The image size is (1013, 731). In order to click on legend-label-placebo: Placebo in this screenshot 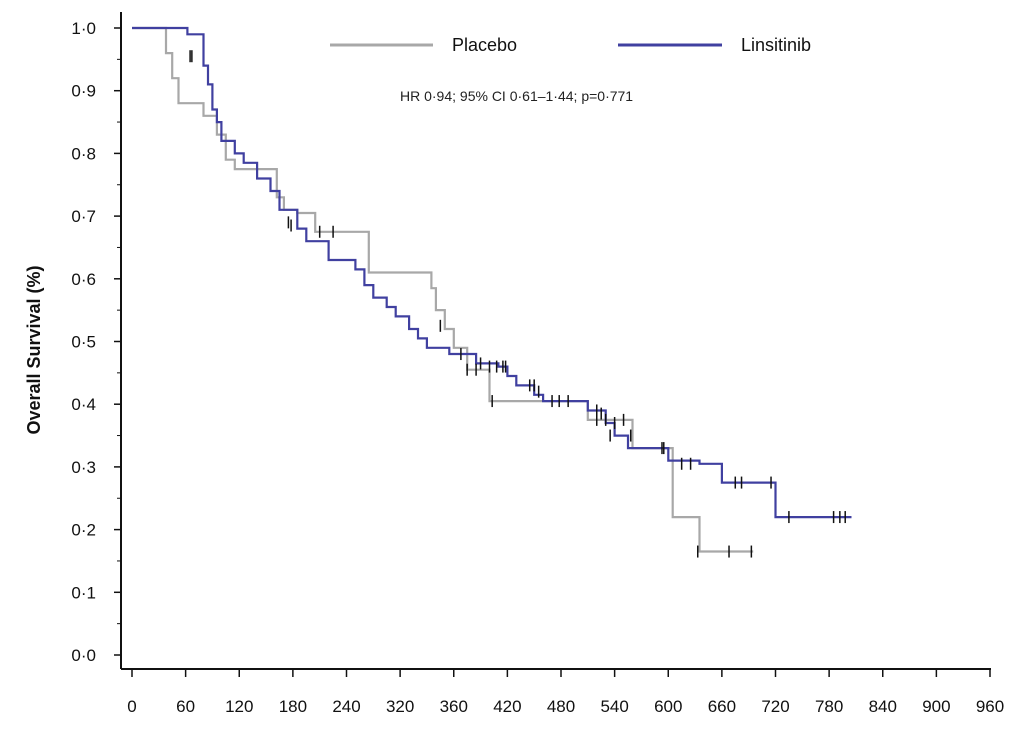, I will do `click(484, 45)`.